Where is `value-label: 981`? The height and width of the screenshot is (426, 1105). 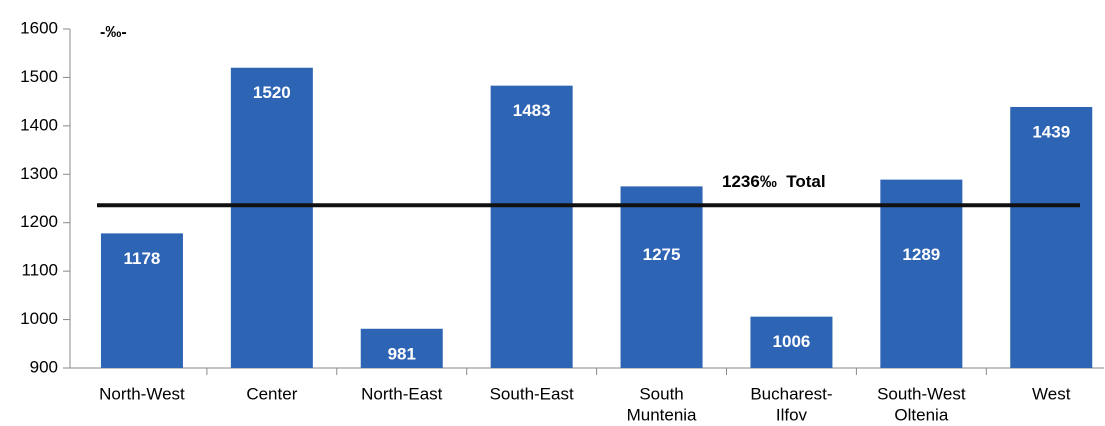
value-label: 981 is located at coordinates (402, 353).